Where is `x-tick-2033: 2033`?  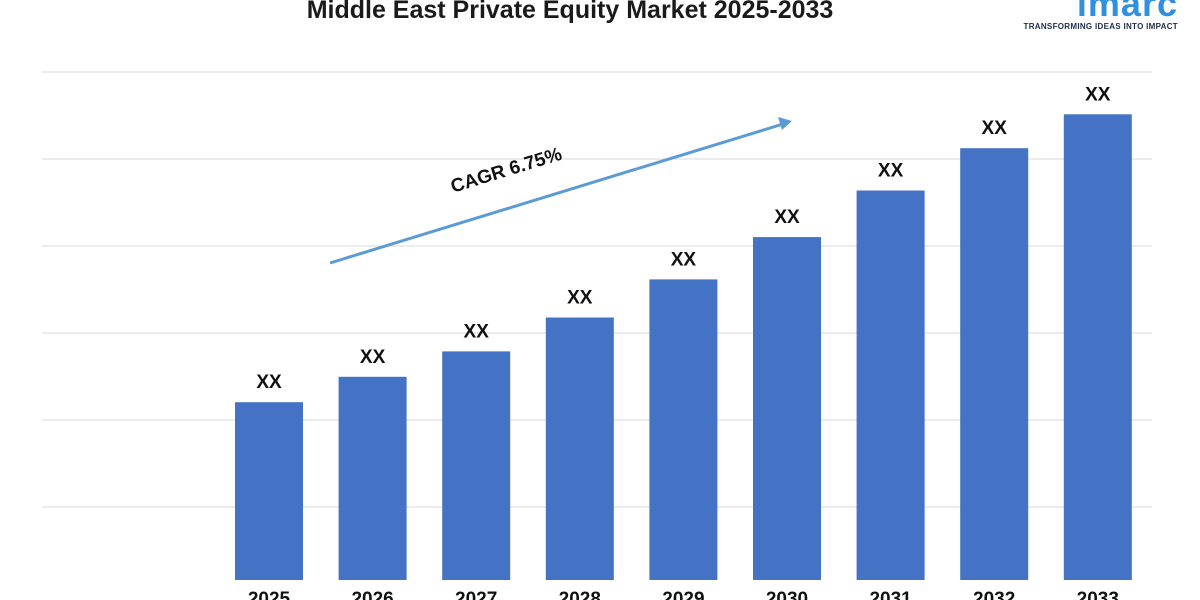 x-tick-2033: 2033 is located at coordinates (1098, 594).